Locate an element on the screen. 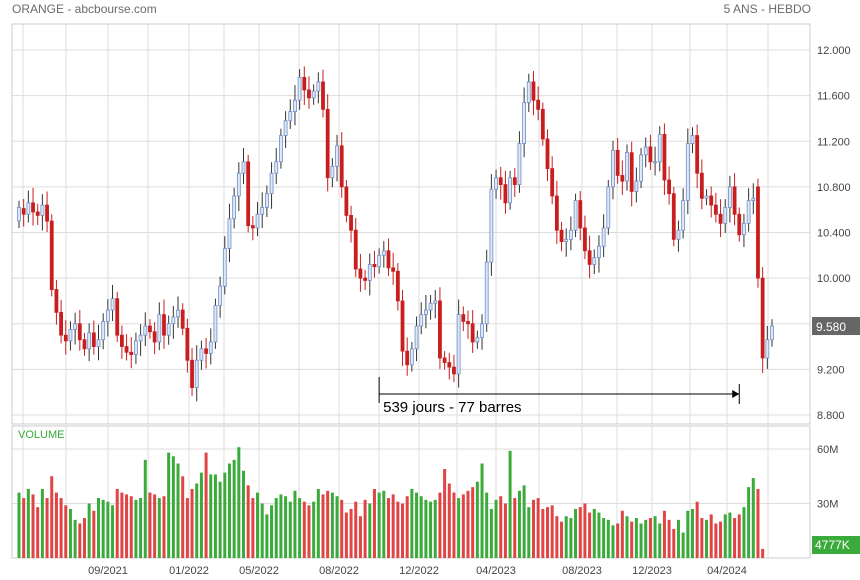 The image size is (860, 580). last-price-marker: 9.580 is located at coordinates (836, 326).